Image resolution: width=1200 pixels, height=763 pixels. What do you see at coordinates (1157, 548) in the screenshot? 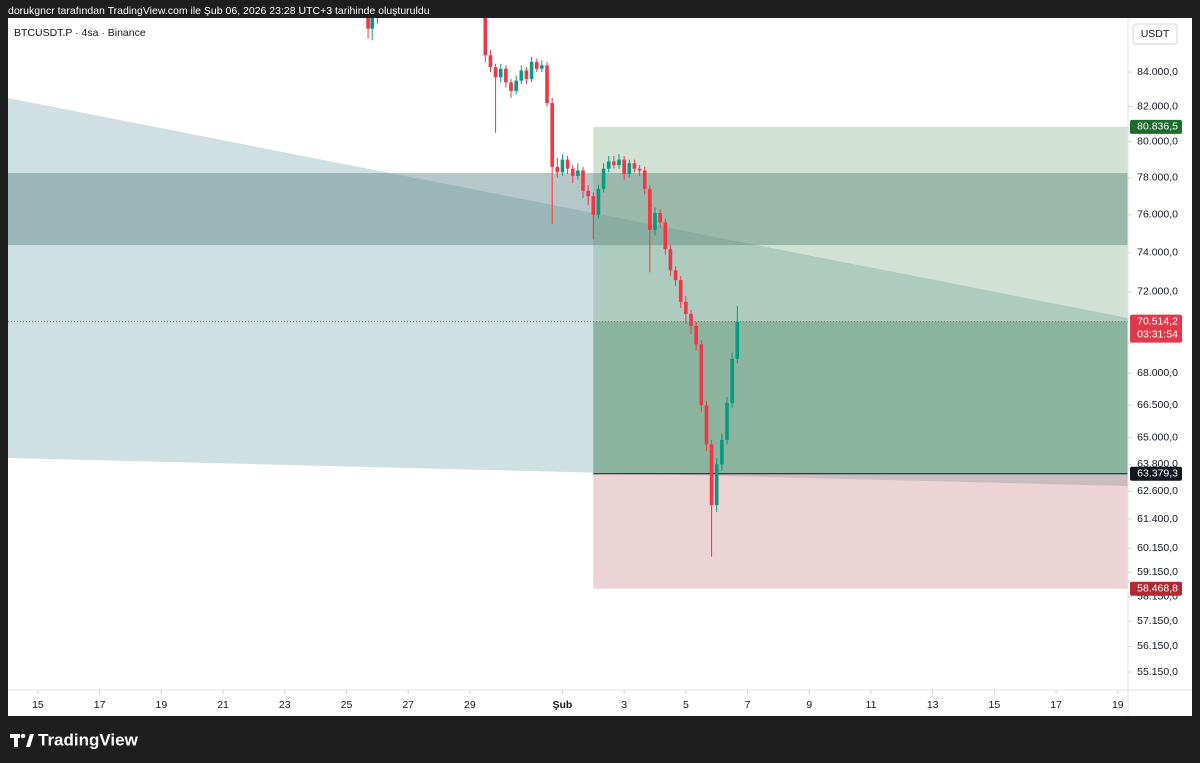
I see `y-tick-label: 60.150,0` at bounding box center [1157, 548].